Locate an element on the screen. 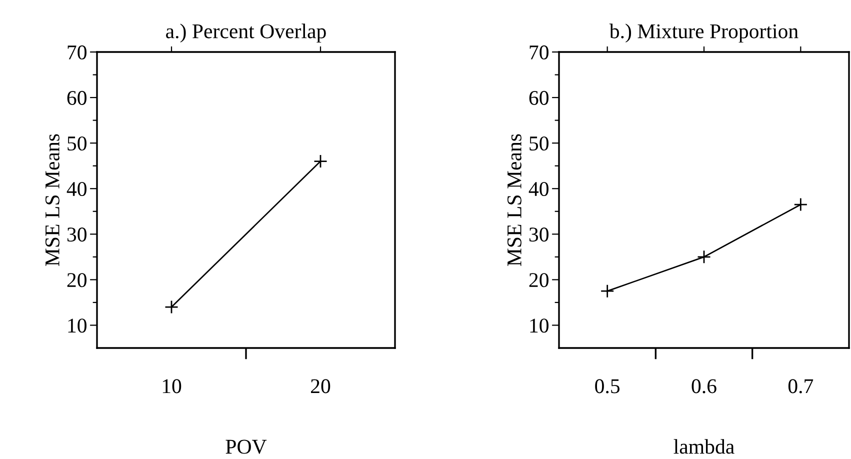  x-axis-title: POV is located at coordinates (246, 447).